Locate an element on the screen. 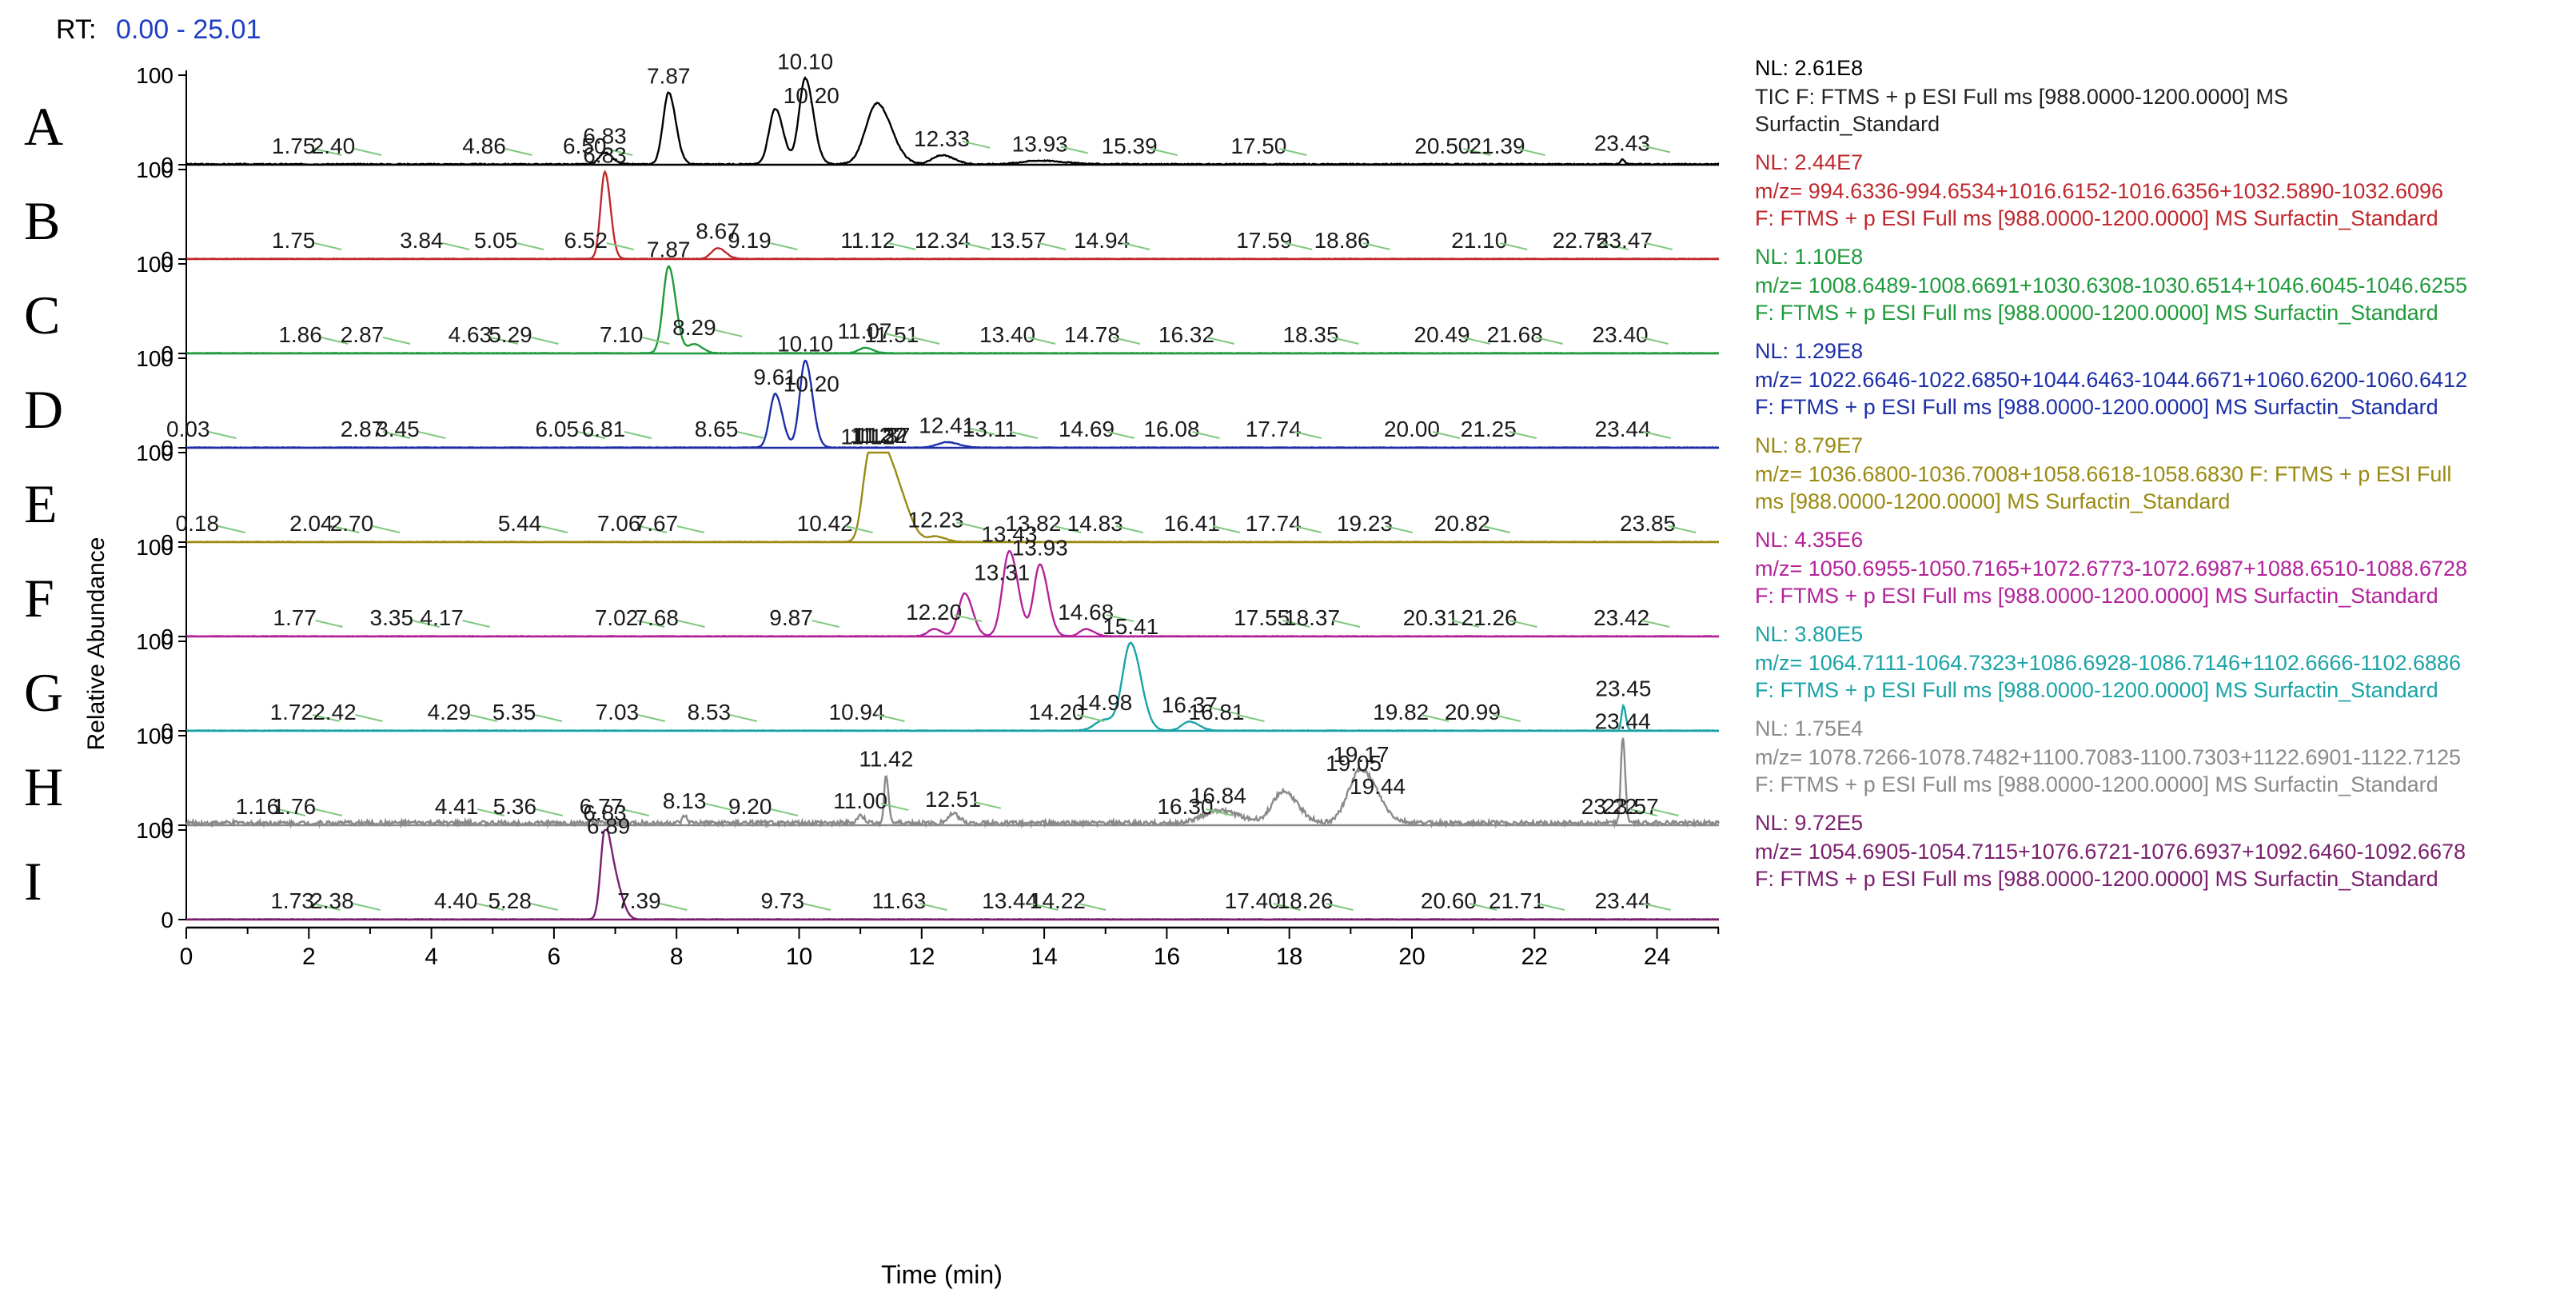 Image resolution: width=2576 pixels, height=1309 pixels. peak-label: 12.34 is located at coordinates (943, 240).